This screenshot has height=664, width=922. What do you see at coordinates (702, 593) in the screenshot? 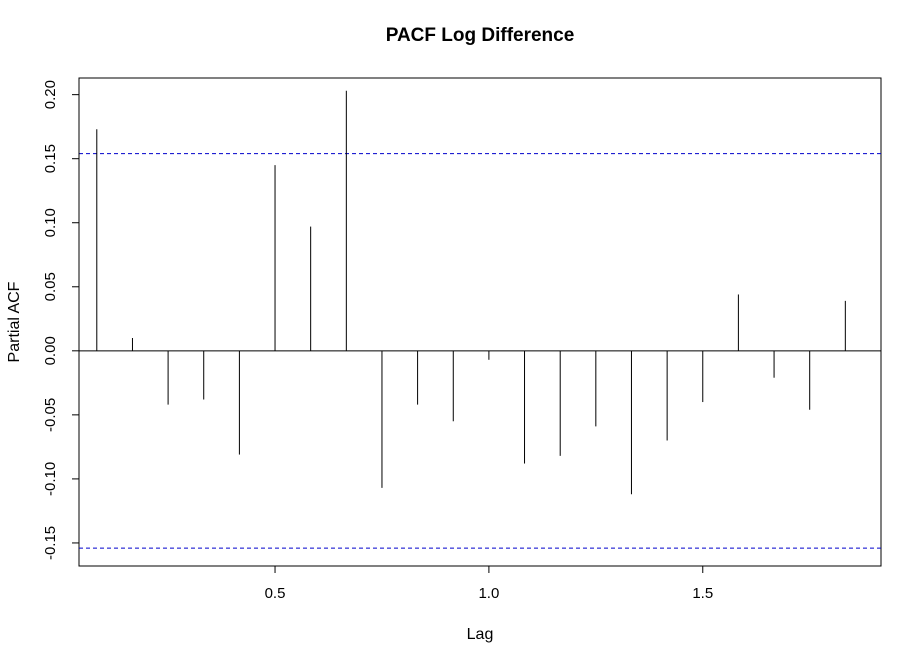
I see `x-tick-label-3: 1.5` at bounding box center [702, 593].